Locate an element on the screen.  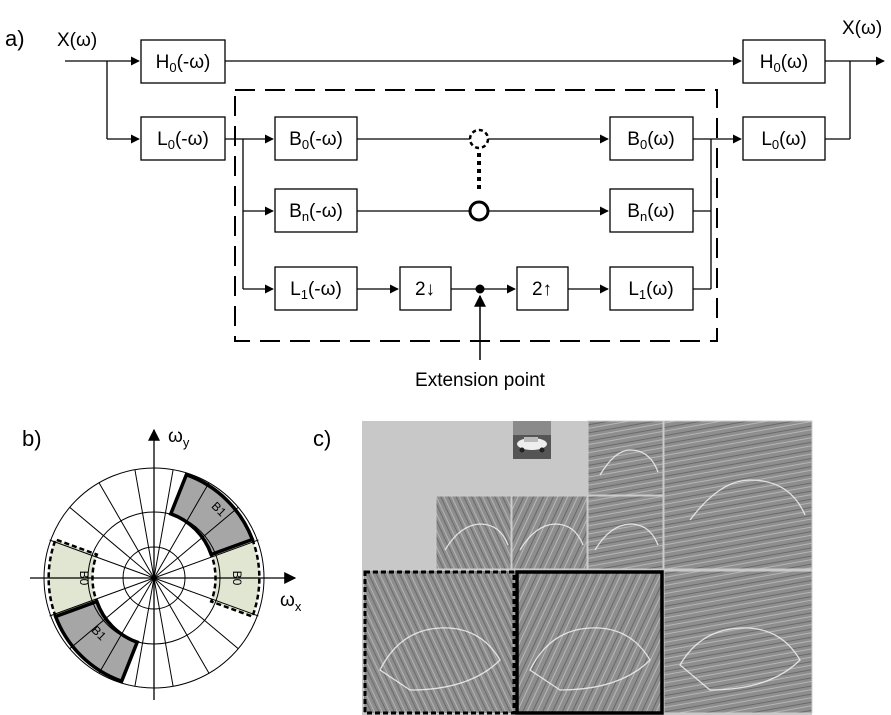
svg-text: H0(ω) is located at coordinates (784, 63).